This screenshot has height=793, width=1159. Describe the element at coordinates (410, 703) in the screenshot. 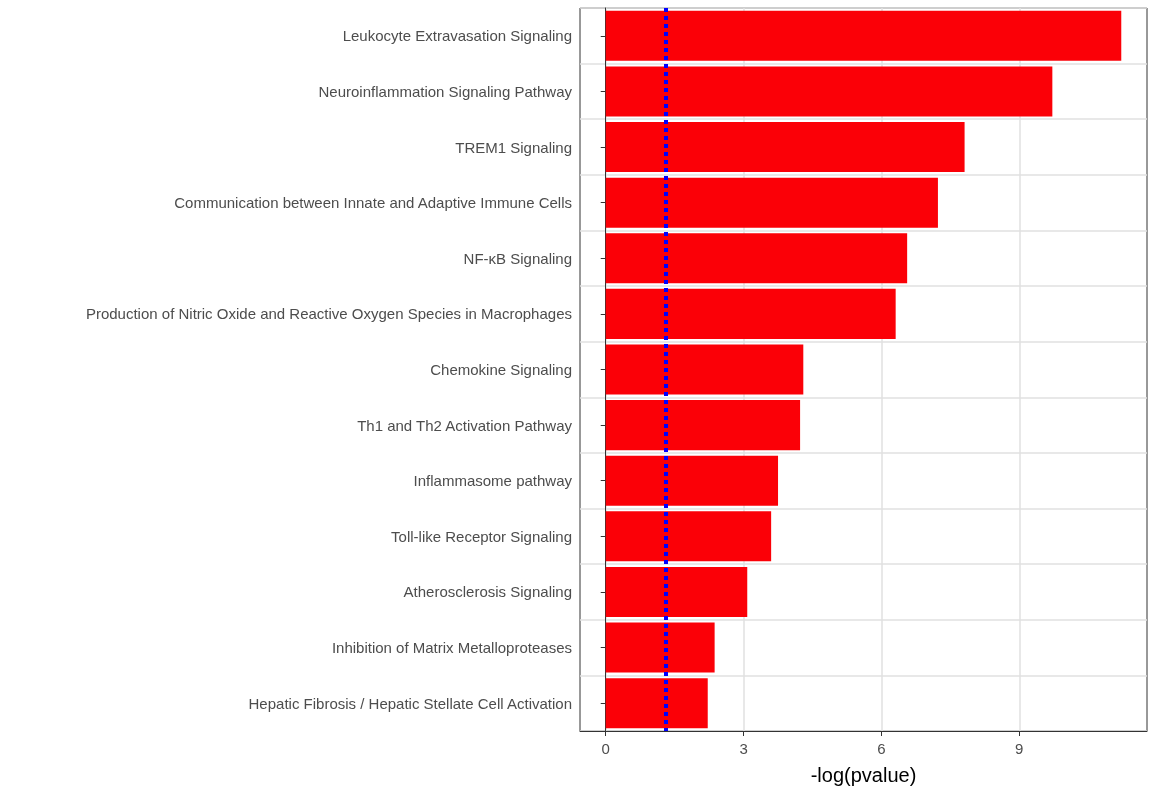

I see `y-tick-label: Hepatic Fibrosis / Hepatic Stellate Cell Activation` at that location.